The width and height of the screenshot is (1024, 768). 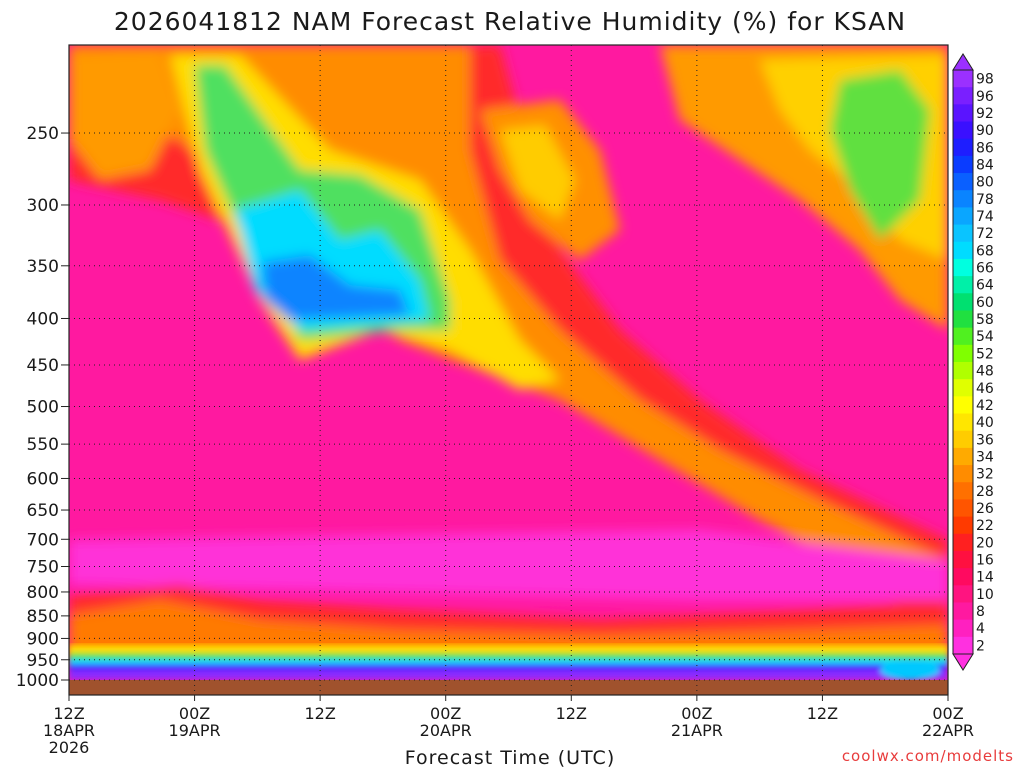 I want to click on colorbar-label: 64, so click(x=985, y=286).